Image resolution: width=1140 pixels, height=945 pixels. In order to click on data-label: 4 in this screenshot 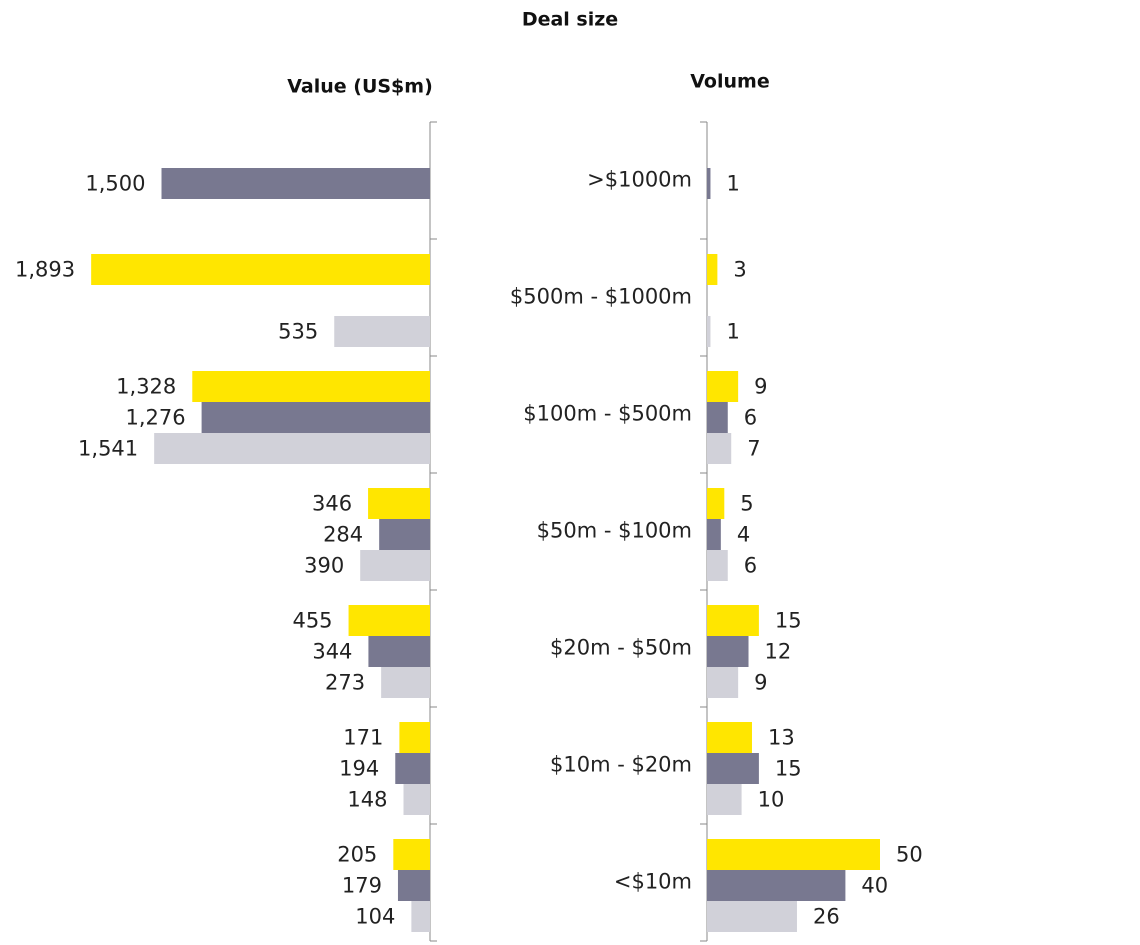, I will do `click(743, 535)`.